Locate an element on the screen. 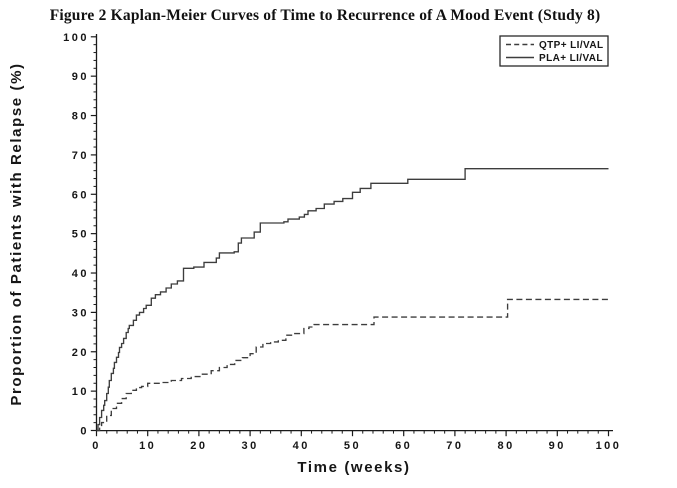  x-tick-label: 20 is located at coordinates (198, 446).